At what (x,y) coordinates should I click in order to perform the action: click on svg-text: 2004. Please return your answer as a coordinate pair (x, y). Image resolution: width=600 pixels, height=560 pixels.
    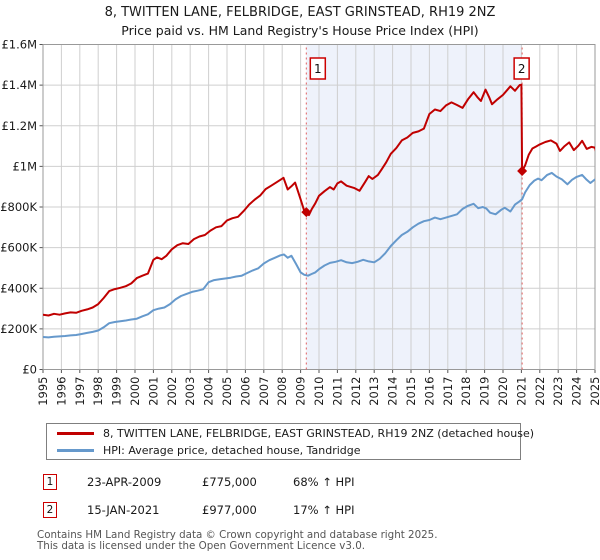
    Looking at the image, I should click on (209, 391).